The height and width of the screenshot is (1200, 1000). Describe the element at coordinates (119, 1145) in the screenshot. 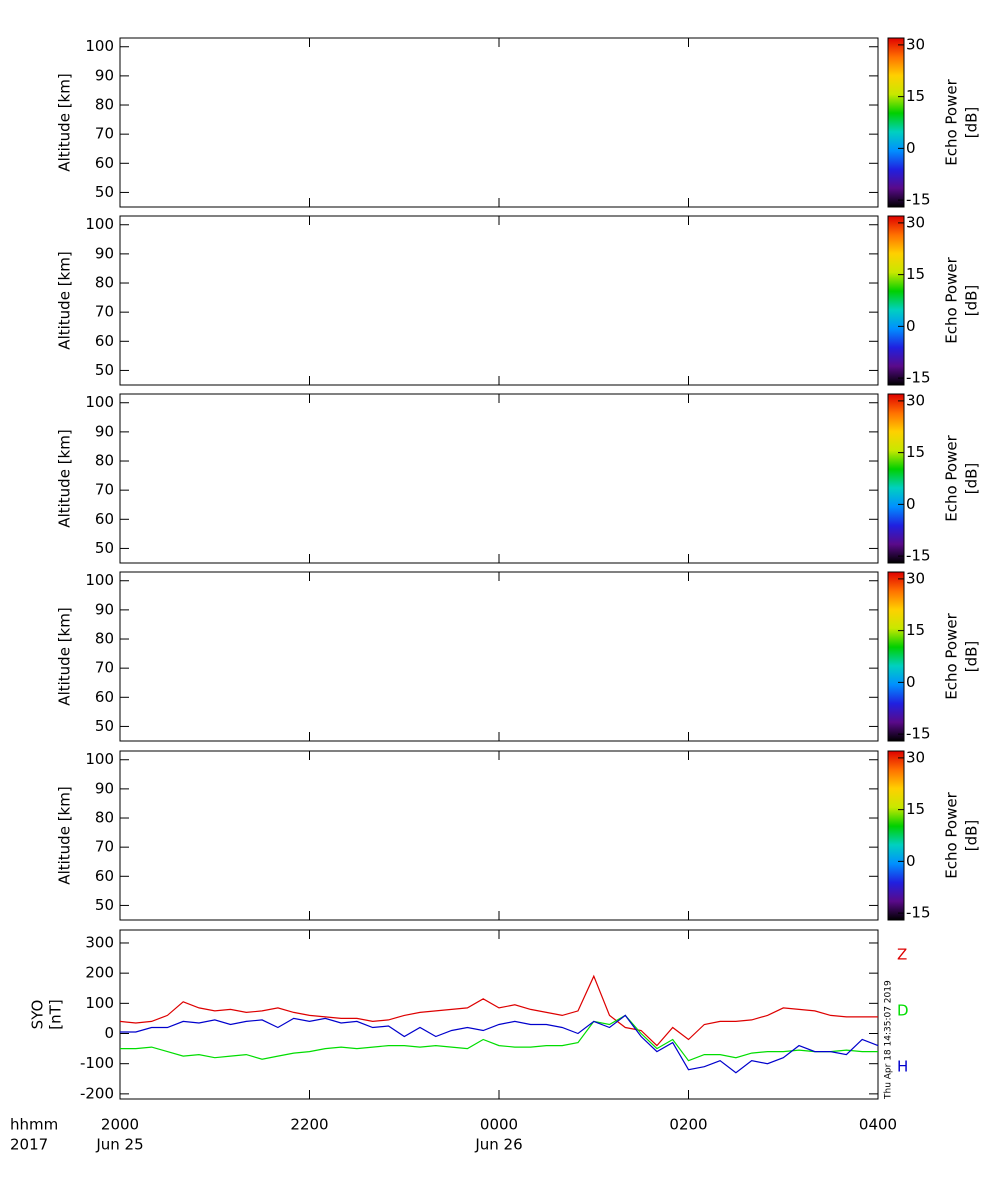

I see `date-label: Jun 25` at that location.